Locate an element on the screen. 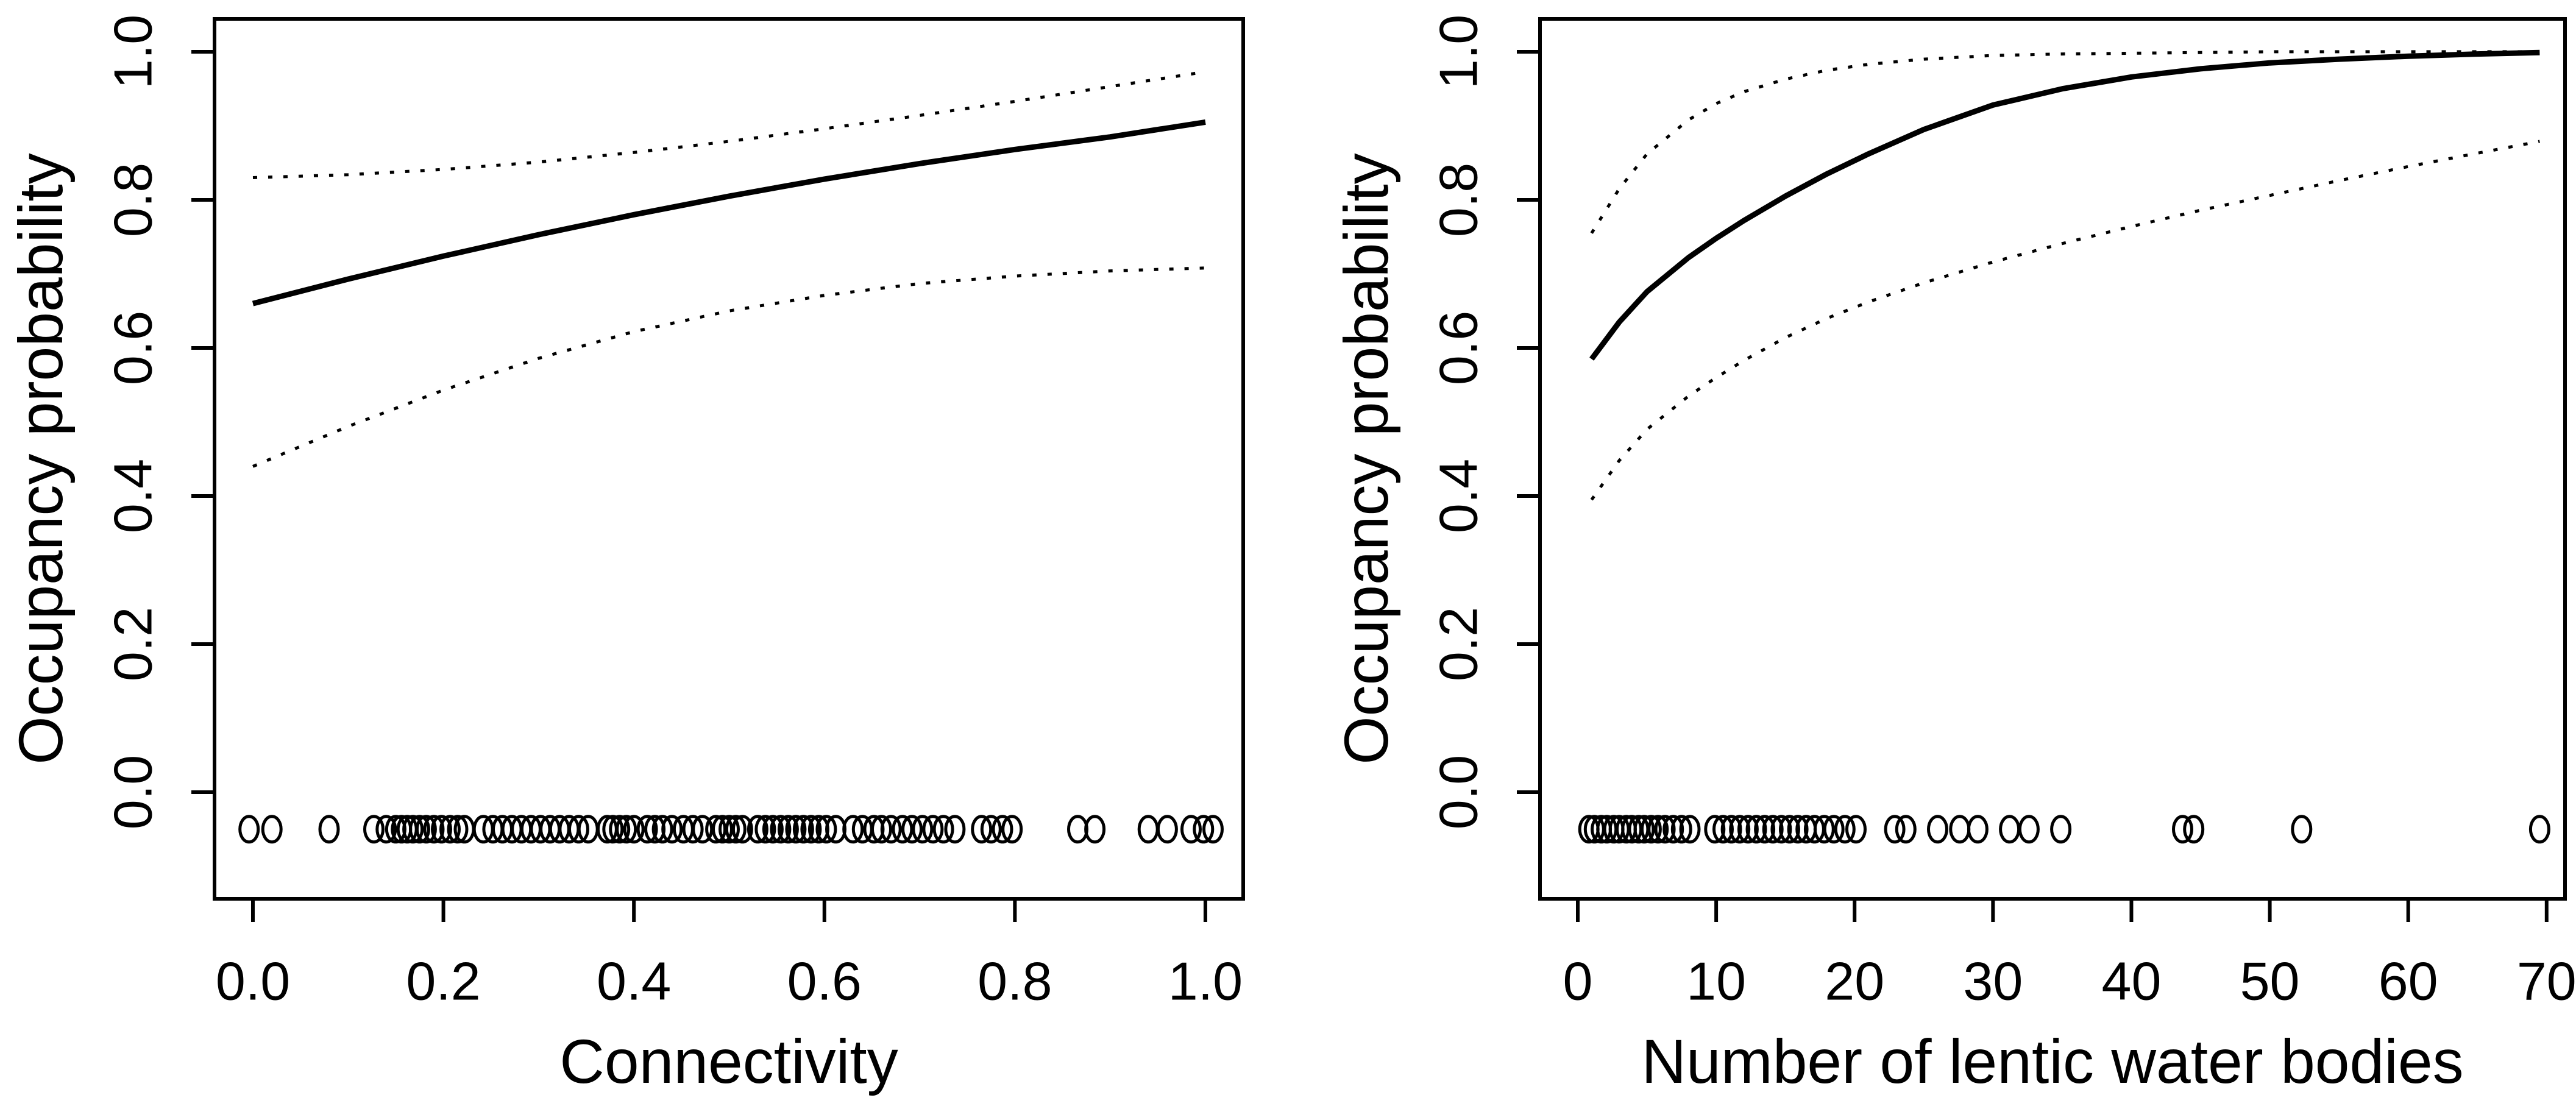 This screenshot has width=2576, height=1106. x-axis-title: Number of lentic water bodies is located at coordinates (2052, 1061).